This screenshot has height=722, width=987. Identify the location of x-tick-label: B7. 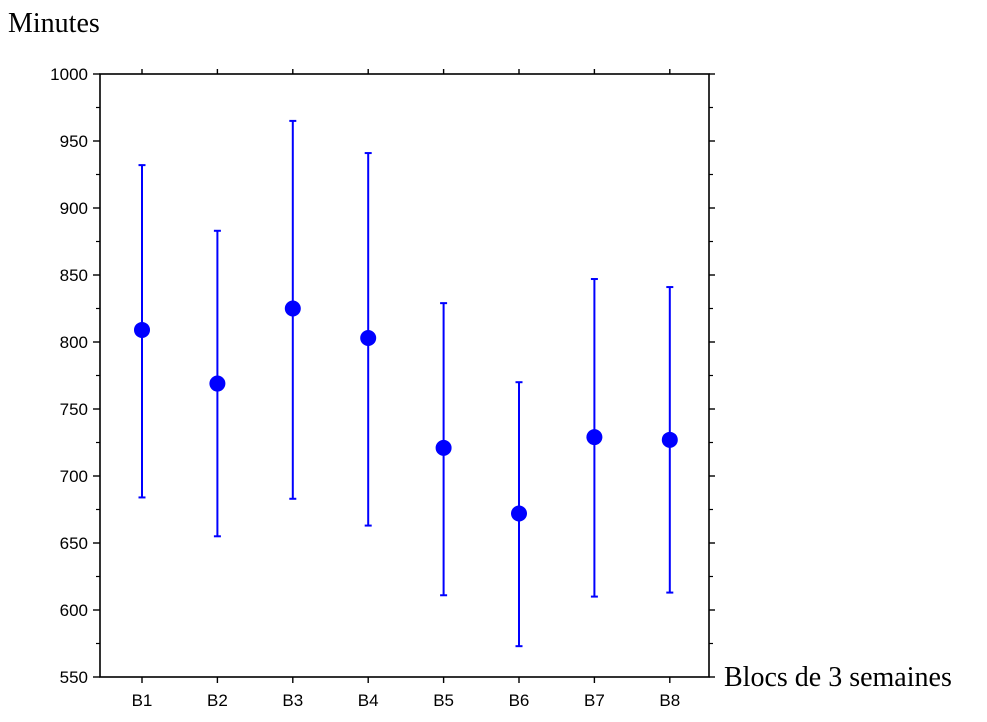
(594, 700).